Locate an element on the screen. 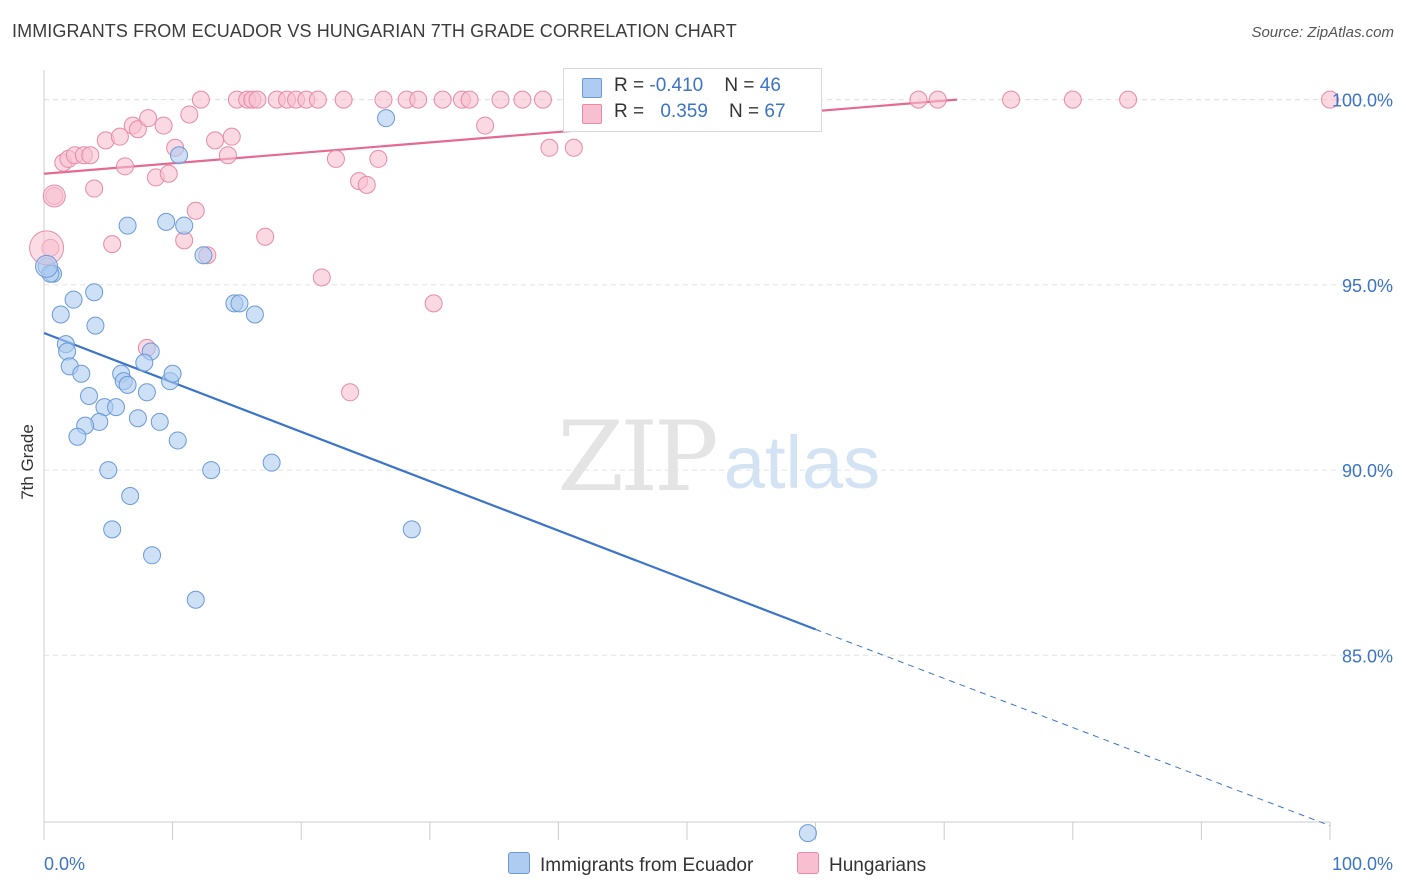 This screenshot has width=1406, height=892. legend-swatch-ecuador is located at coordinates (592, 88).